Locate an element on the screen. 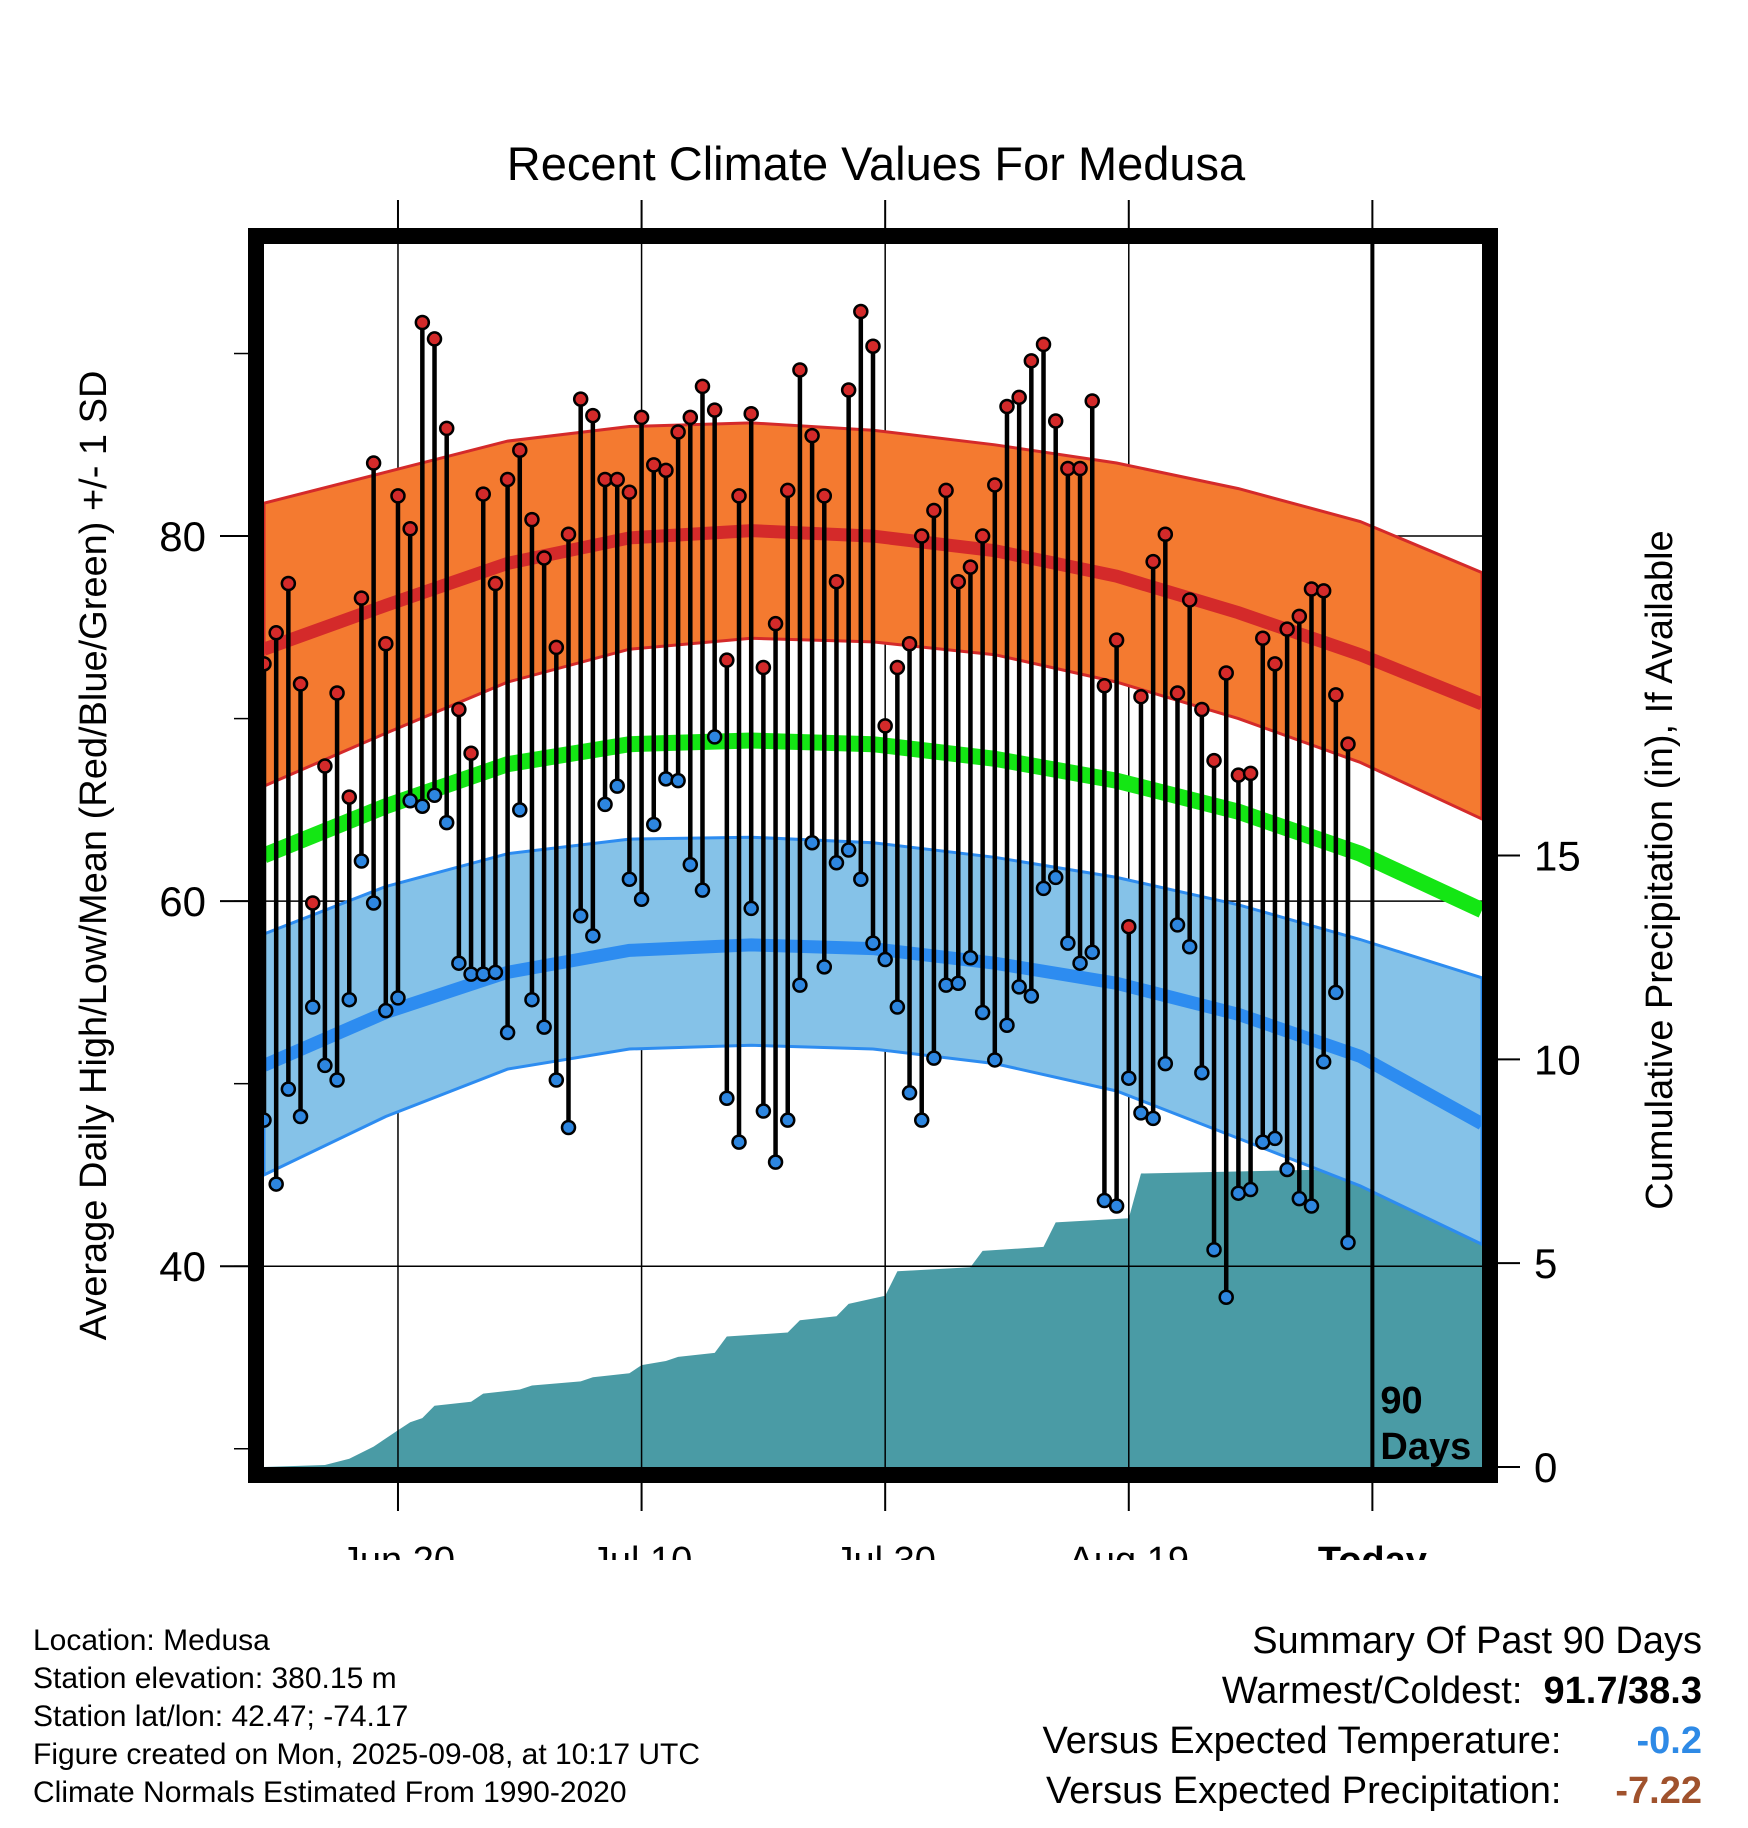 The image size is (1748, 1828). summary-precip-label: Versus Expected Precipitation: is located at coordinates (1304, 1791).